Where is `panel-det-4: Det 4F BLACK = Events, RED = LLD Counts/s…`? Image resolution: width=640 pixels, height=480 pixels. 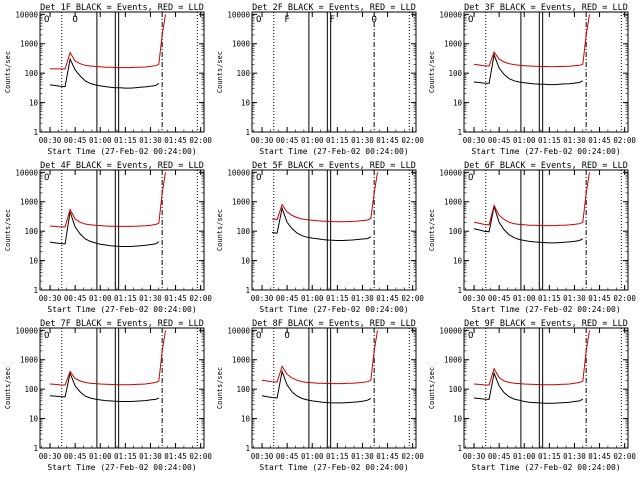
panel-det-4: Det 4F BLACK = Events, RED = LLD Counts/s… is located at coordinates (108, 237).